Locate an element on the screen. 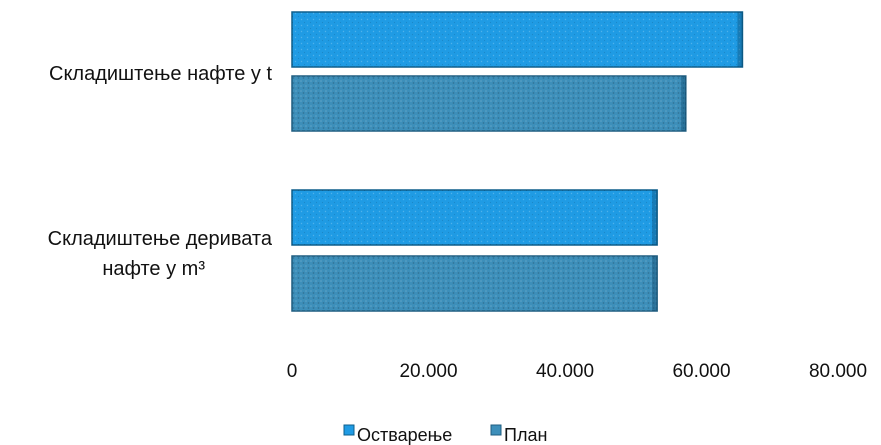  bar-texture-cat0-series0 is located at coordinates (517, 39).